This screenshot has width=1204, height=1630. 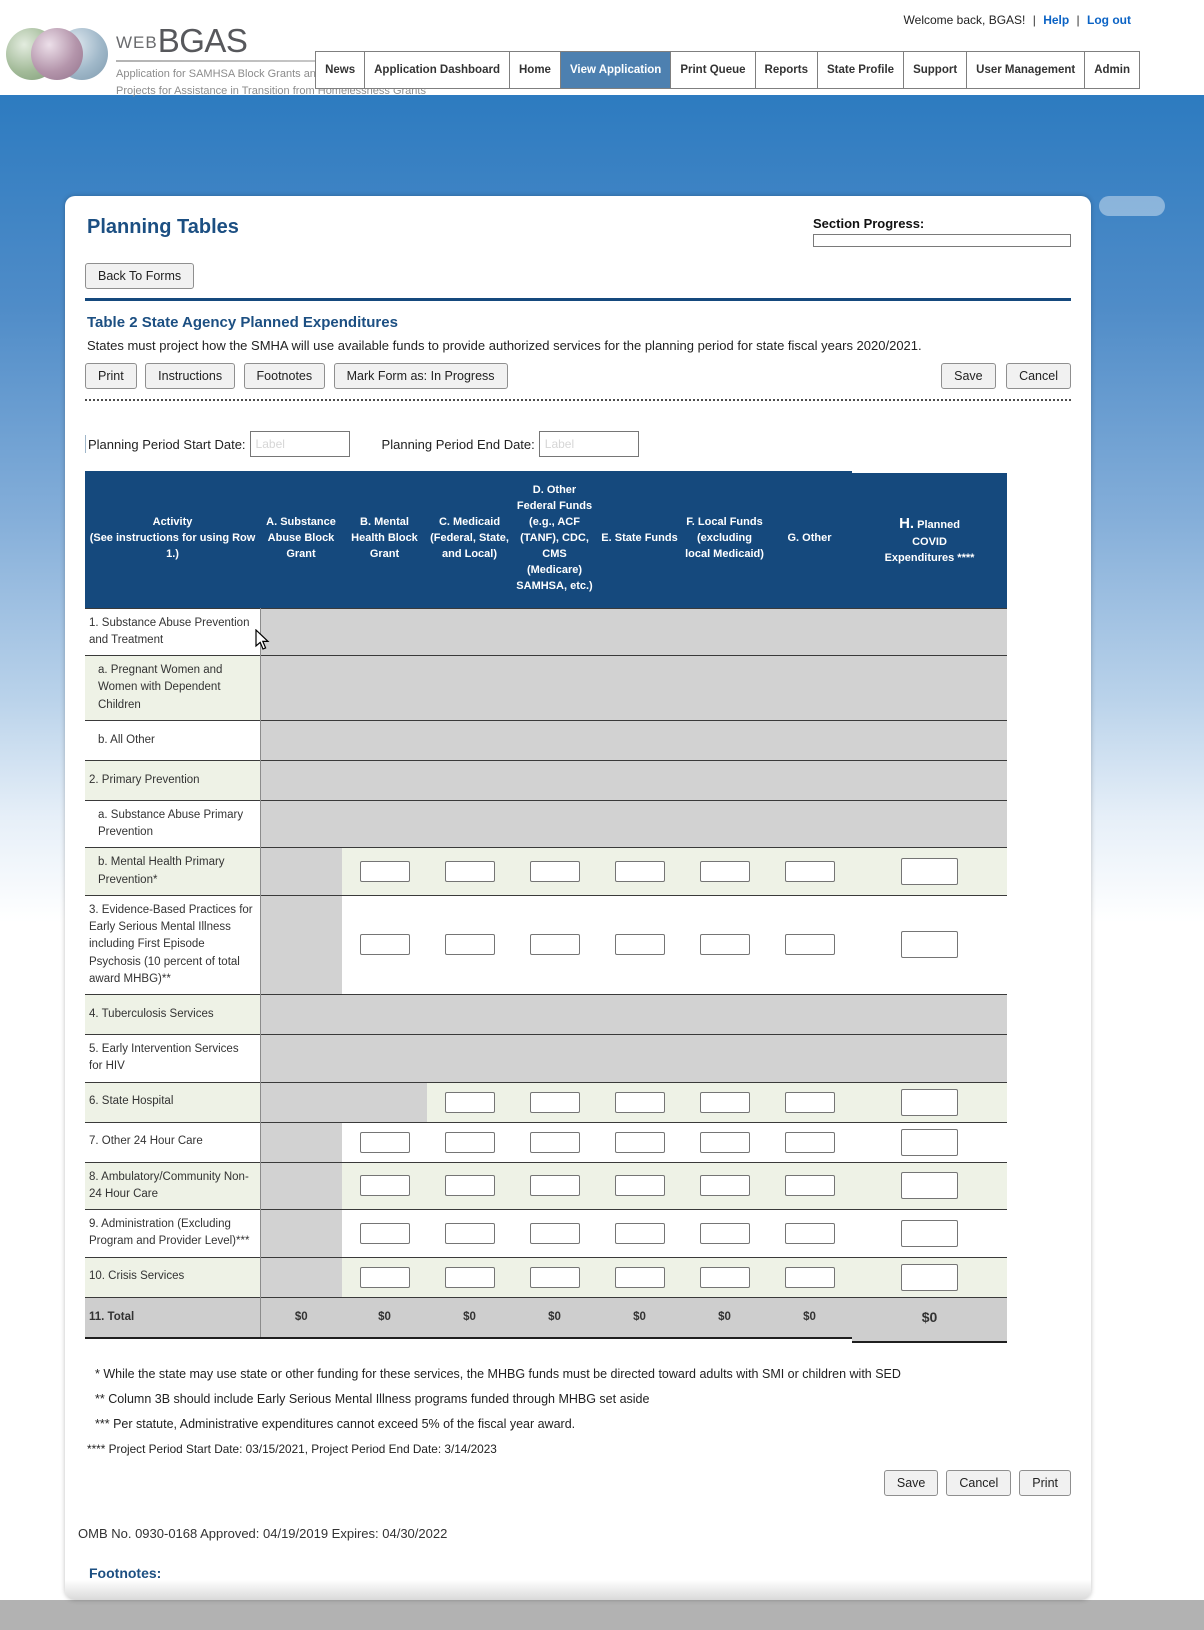 What do you see at coordinates (809, 1102) in the screenshot?
I see `amount-input-row10-colG` at bounding box center [809, 1102].